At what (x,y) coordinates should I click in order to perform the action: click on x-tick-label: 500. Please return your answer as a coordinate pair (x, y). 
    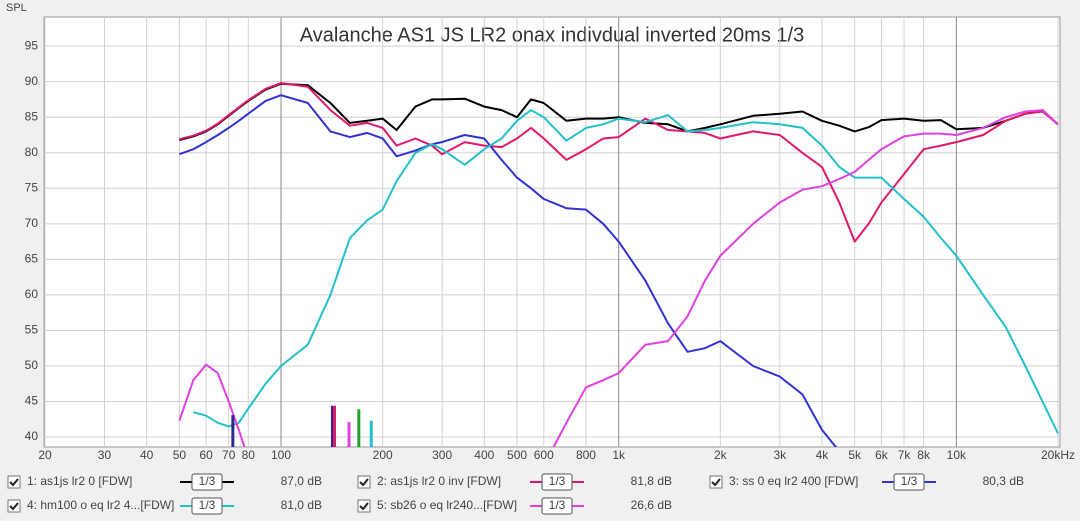
    Looking at the image, I should click on (517, 455).